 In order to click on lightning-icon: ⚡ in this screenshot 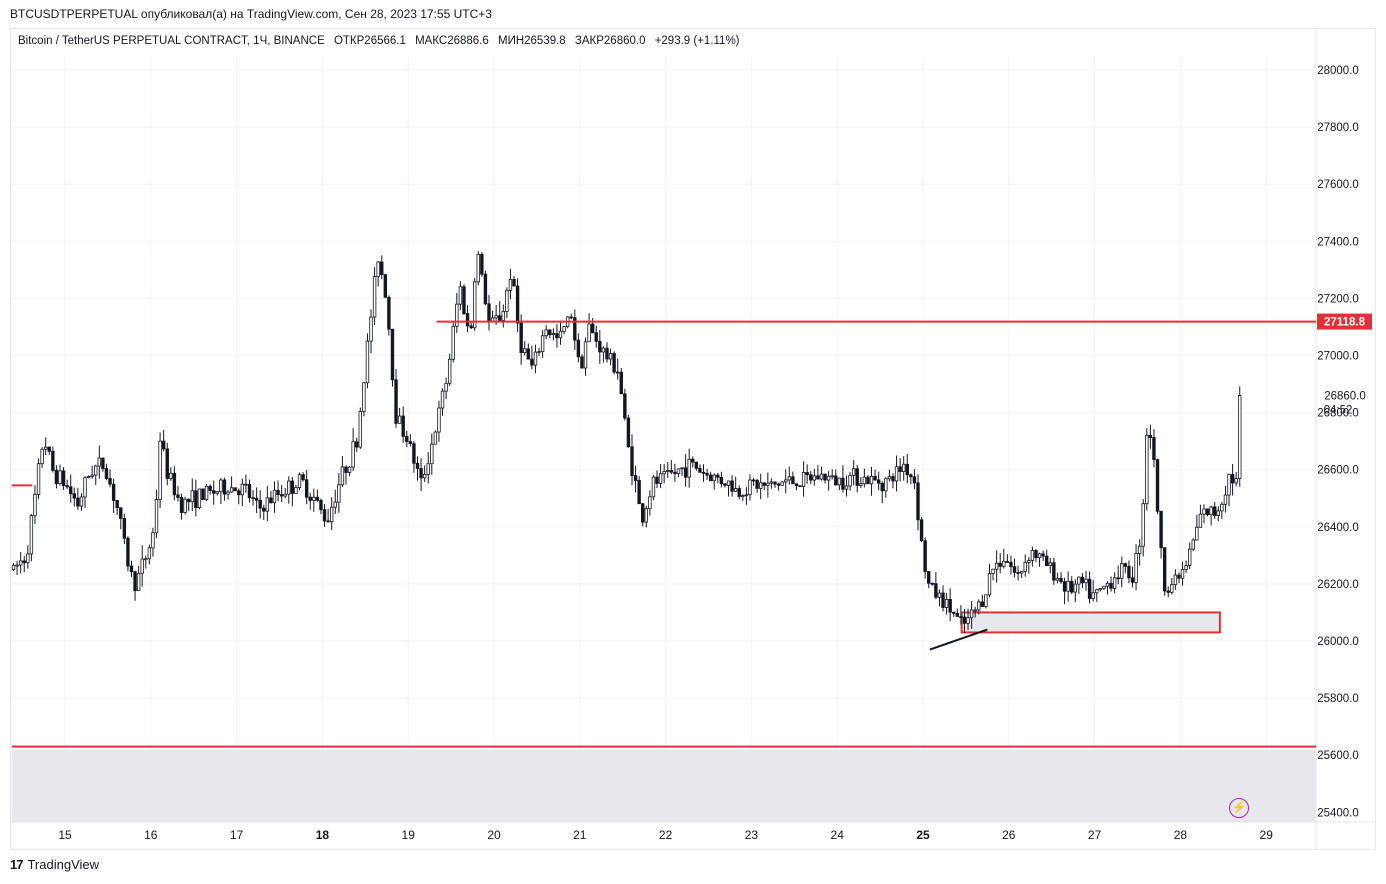, I will do `click(1239, 808)`.